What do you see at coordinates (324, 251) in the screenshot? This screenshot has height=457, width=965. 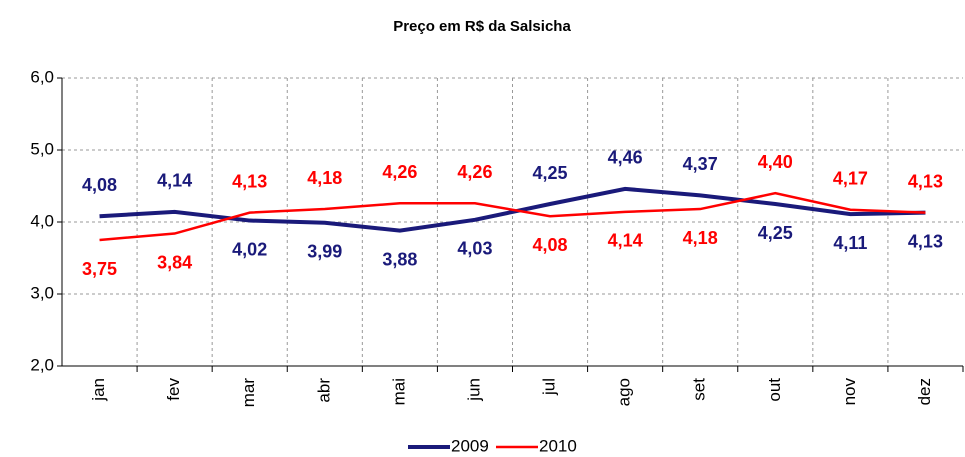 I see `data-label: 3,99` at bounding box center [324, 251].